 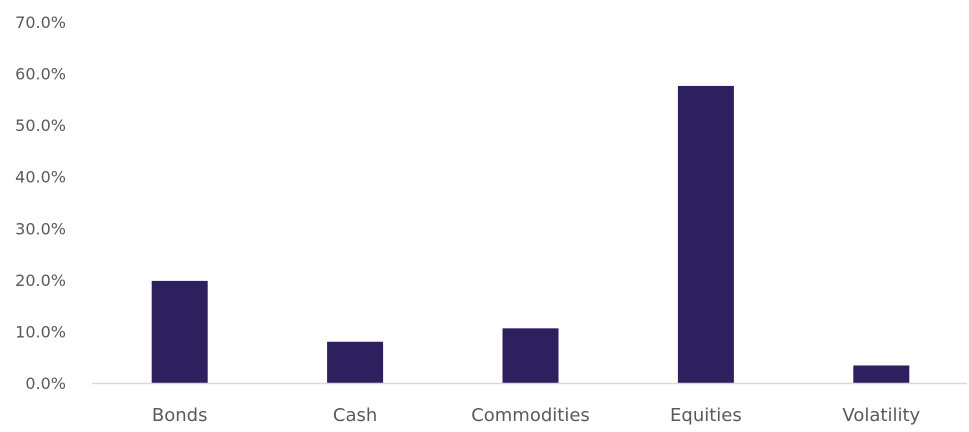 I want to click on x-axis-category-labels: Bonds Cash Commodities Equities Volatility, so click(x=536, y=415).